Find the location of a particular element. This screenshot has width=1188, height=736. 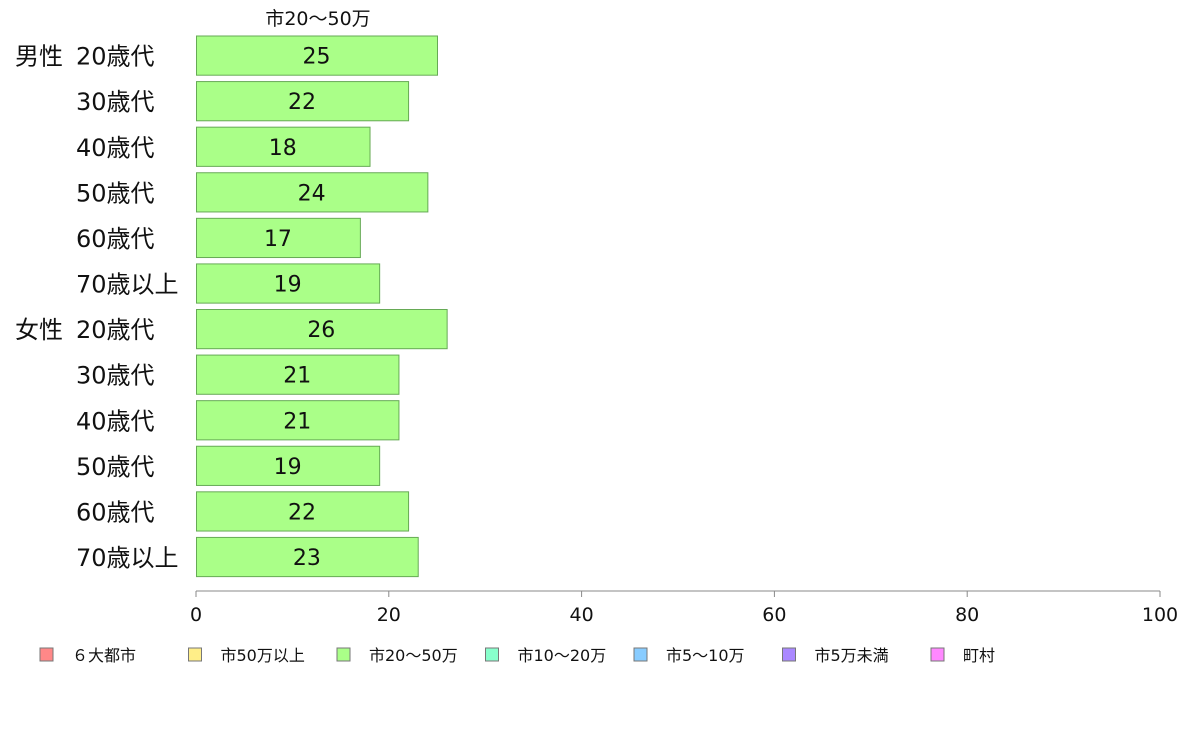

legend-label: 町村 is located at coordinates (979, 655).